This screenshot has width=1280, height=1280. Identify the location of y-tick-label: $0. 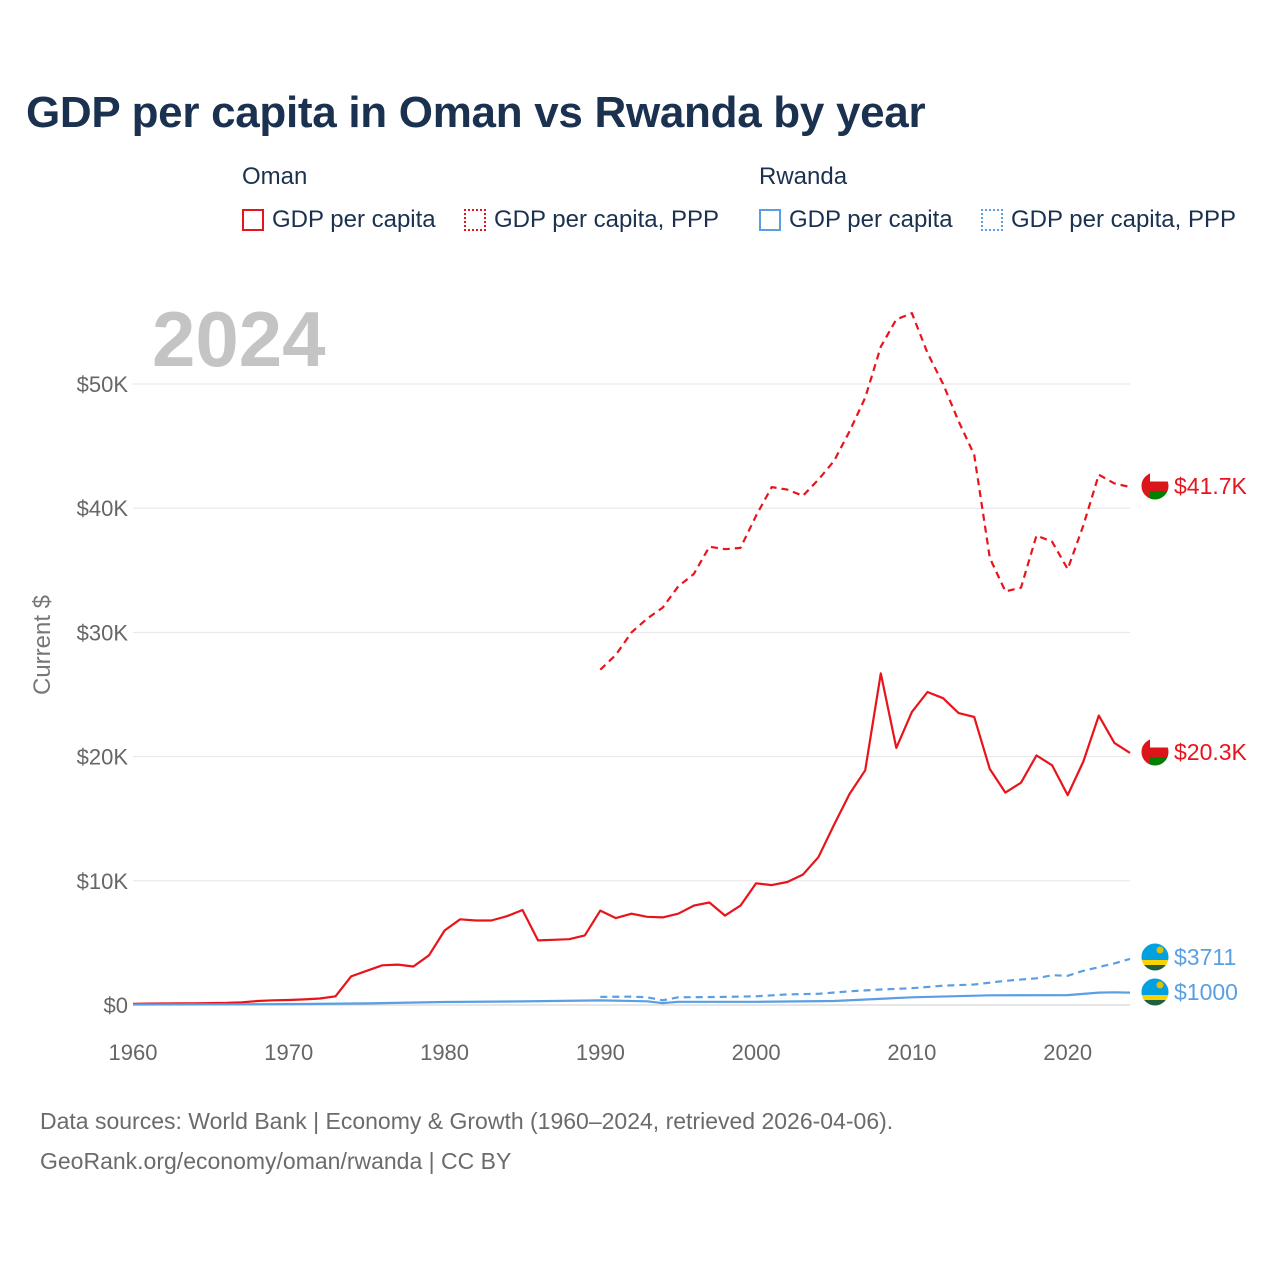
(116, 1005).